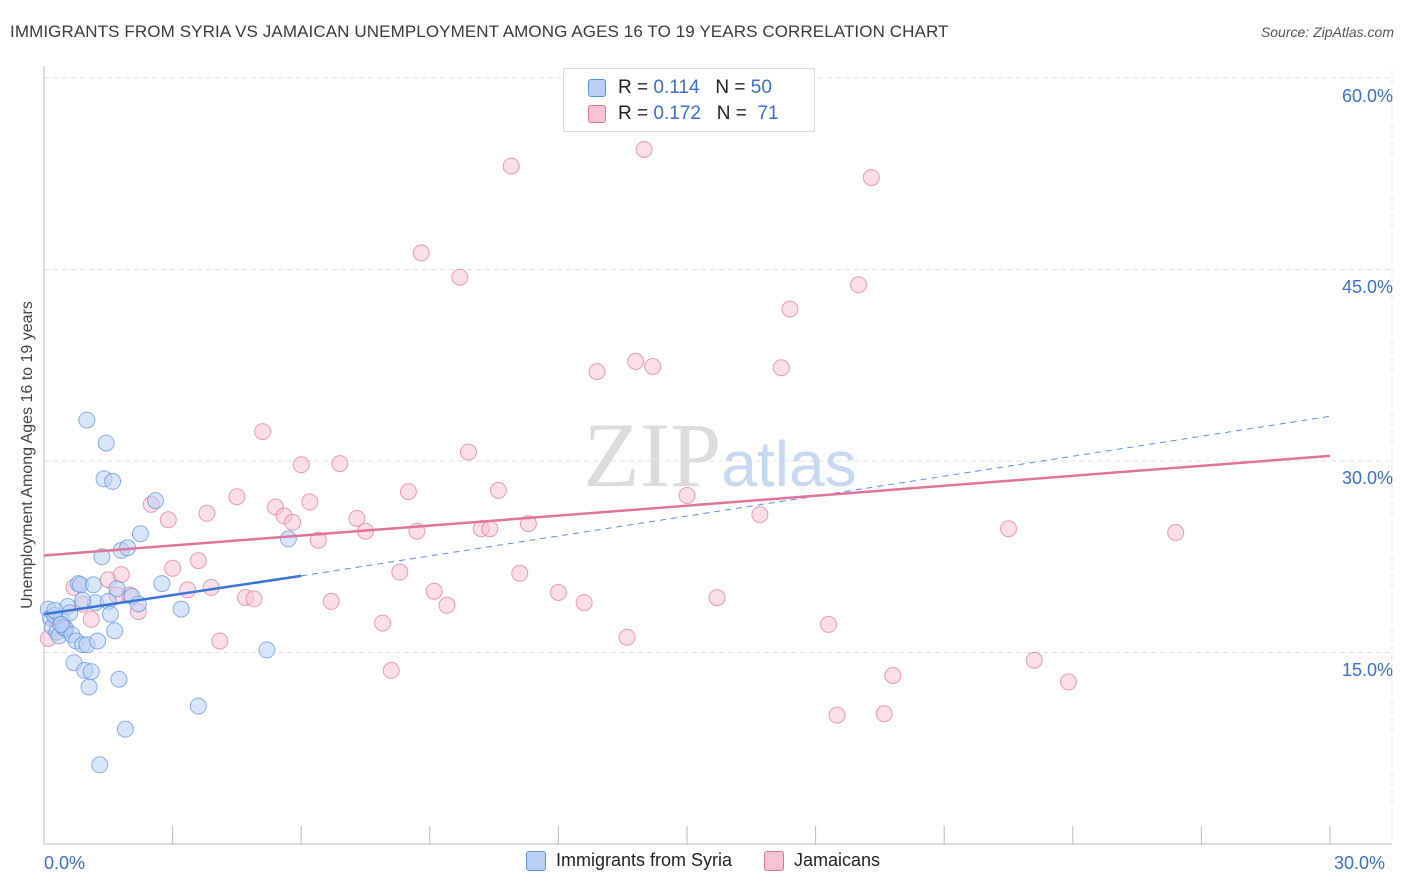 The image size is (1406, 892). I want to click on legend-row-syria: R = 0.114 N = 50, so click(680, 88).